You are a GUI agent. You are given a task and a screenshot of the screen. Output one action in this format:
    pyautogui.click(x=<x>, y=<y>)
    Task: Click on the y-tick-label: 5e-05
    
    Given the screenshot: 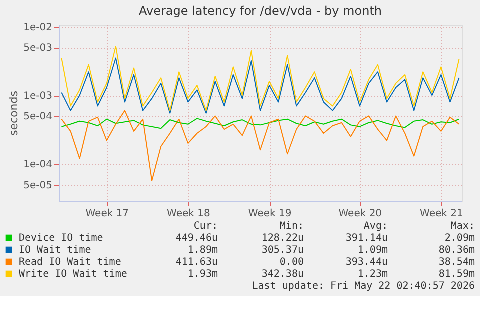 What is the action you would take?
    pyautogui.click(x=38, y=186)
    